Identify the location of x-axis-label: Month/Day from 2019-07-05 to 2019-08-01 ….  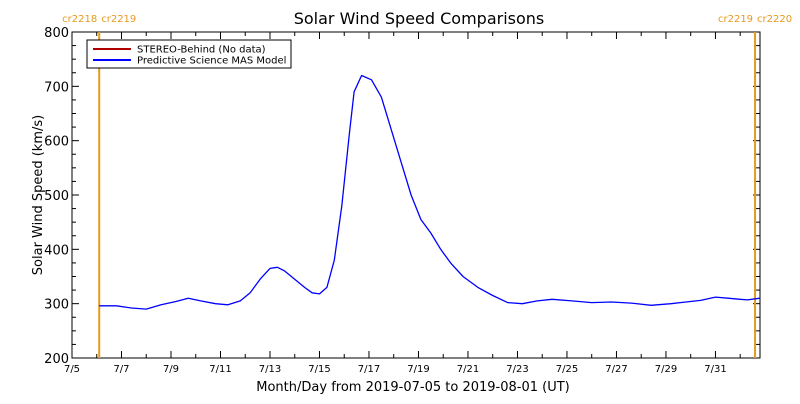
(412, 387).